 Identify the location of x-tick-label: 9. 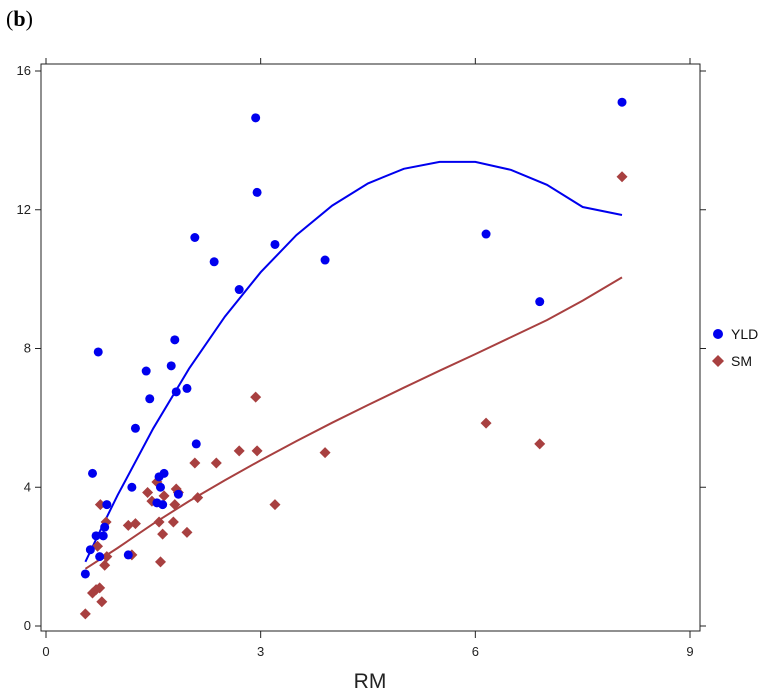
(689, 651).